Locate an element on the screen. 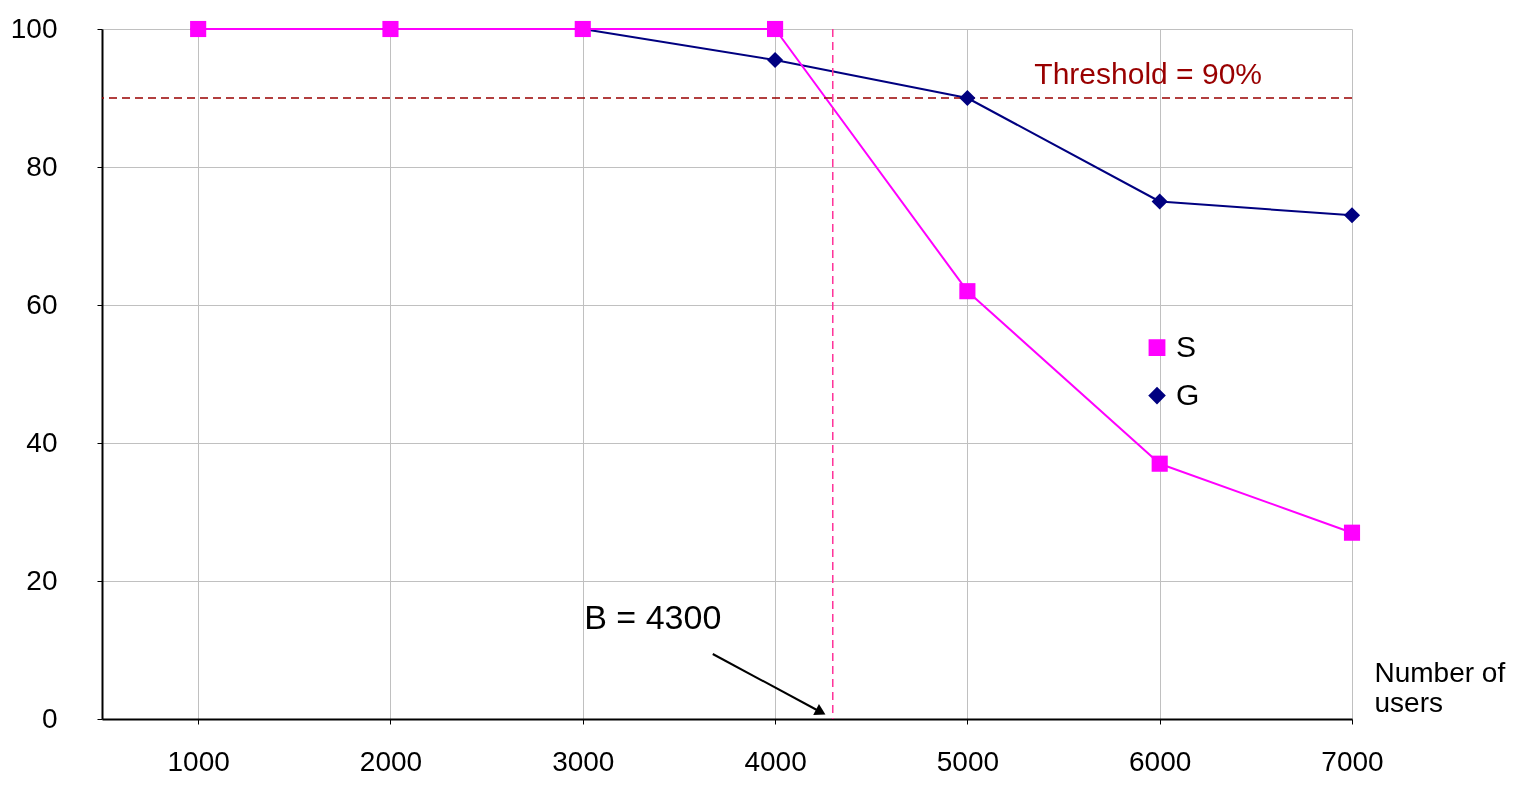 The width and height of the screenshot is (1527, 795). ref-line-label: Threshold = 90% is located at coordinates (1148, 73).